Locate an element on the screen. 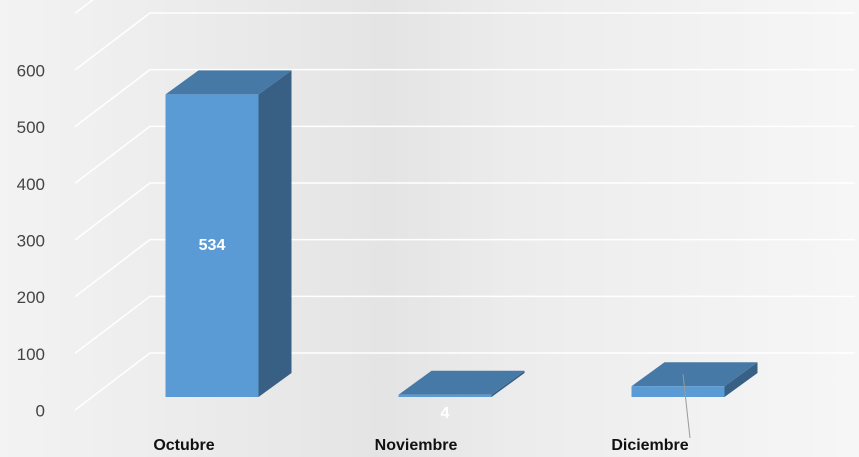 This screenshot has width=859, height=457. value-label: 534 is located at coordinates (212, 245).